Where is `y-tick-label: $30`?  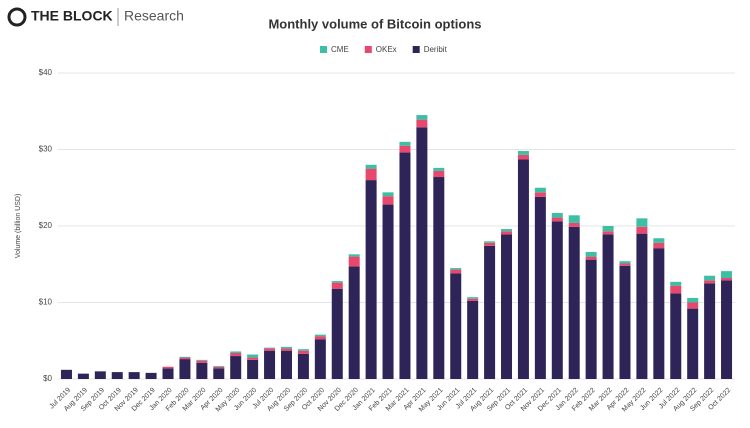 y-tick-label: $30 is located at coordinates (46, 149).